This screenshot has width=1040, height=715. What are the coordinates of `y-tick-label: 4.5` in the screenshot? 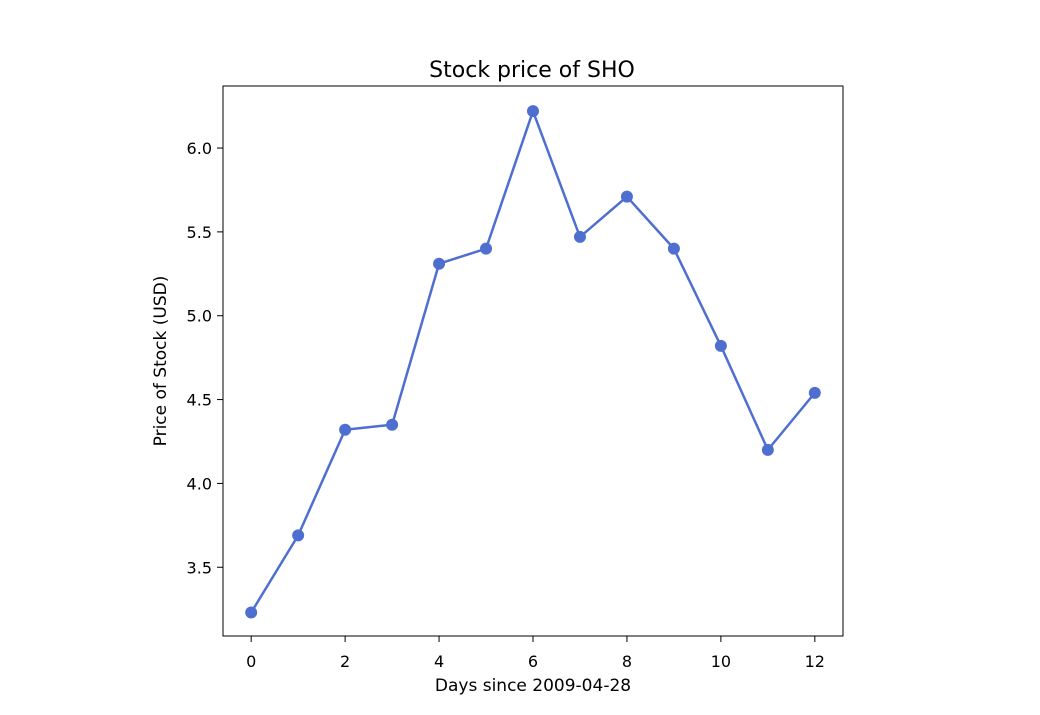 It's located at (199, 400).